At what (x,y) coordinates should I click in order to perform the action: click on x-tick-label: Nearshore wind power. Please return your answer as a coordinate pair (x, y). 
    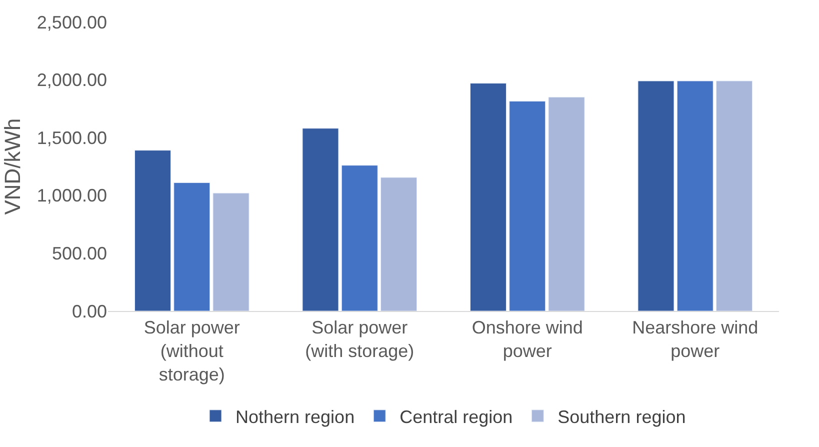
    Looking at the image, I should click on (695, 339).